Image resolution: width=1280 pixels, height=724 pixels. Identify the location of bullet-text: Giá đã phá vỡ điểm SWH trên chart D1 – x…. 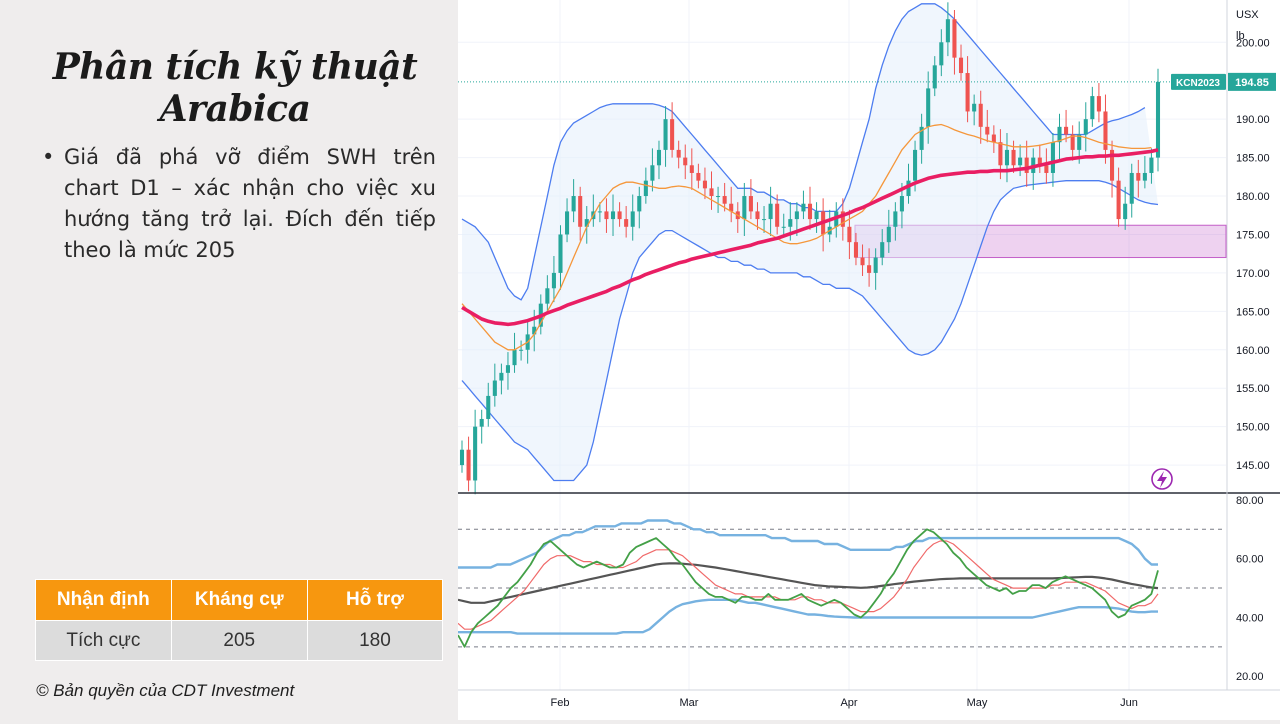
(250, 203).